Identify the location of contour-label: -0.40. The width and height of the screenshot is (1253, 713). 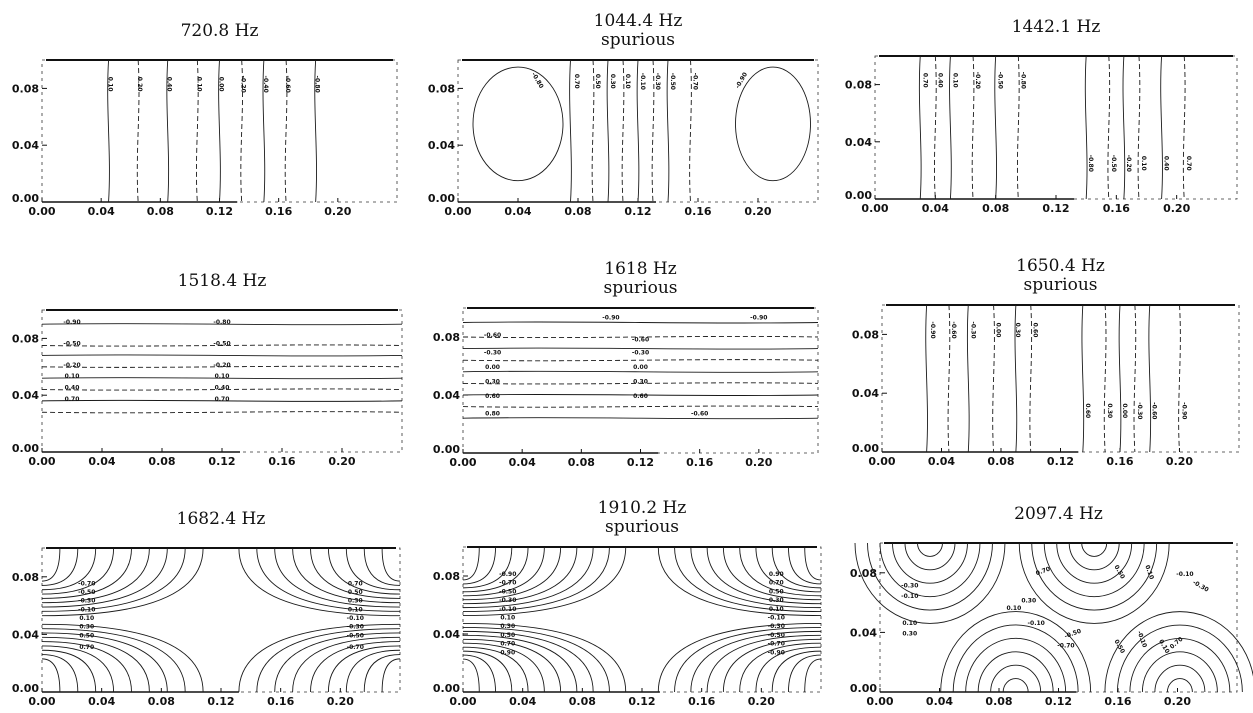
(265, 83).